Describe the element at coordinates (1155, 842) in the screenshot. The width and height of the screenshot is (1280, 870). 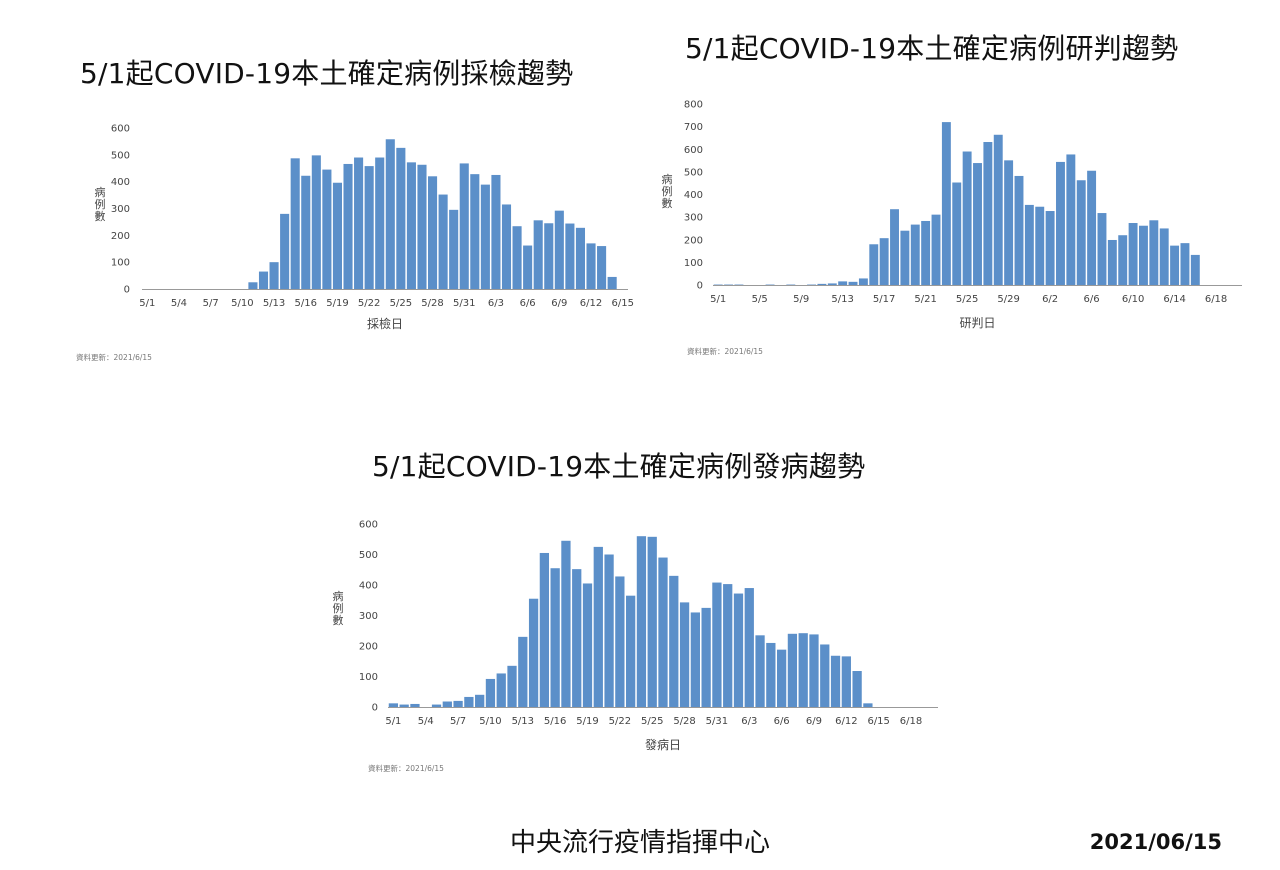
I see `footer-date: 2021/06/15` at that location.